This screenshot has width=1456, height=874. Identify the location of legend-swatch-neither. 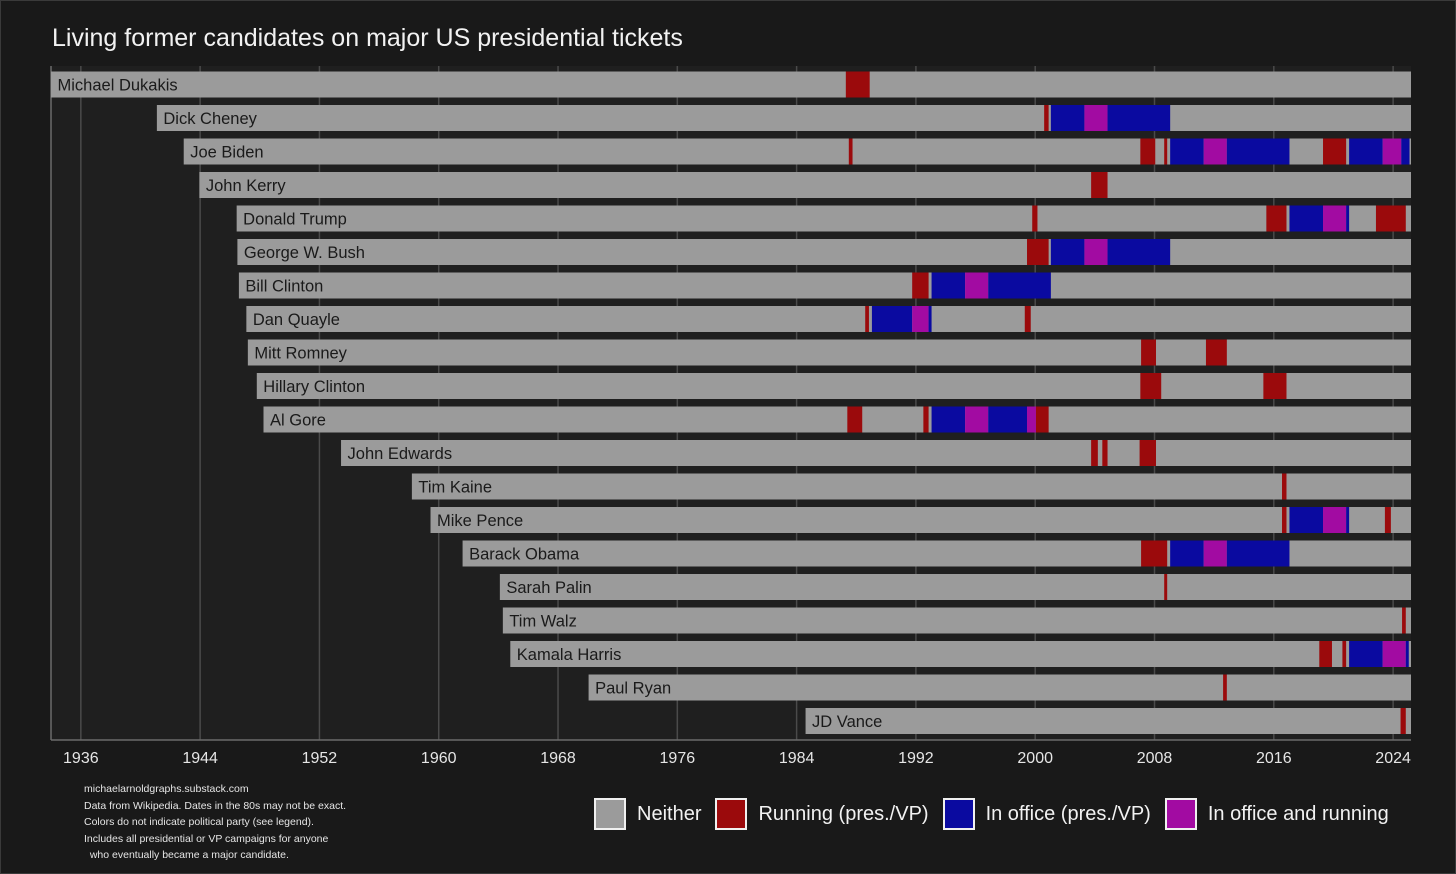
(610, 814).